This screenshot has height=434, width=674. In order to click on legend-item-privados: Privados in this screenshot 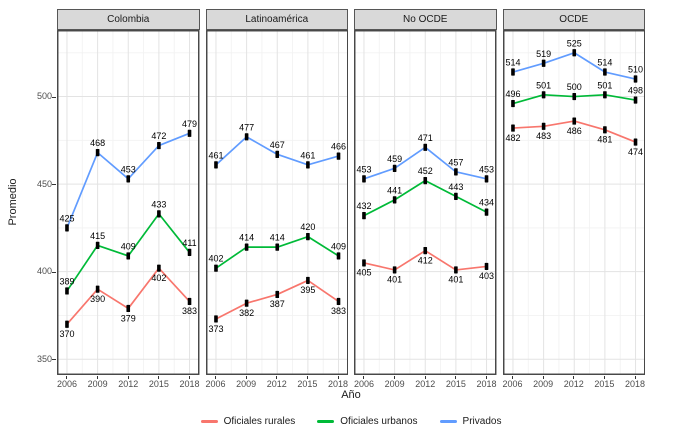, I will do `click(470, 421)`.